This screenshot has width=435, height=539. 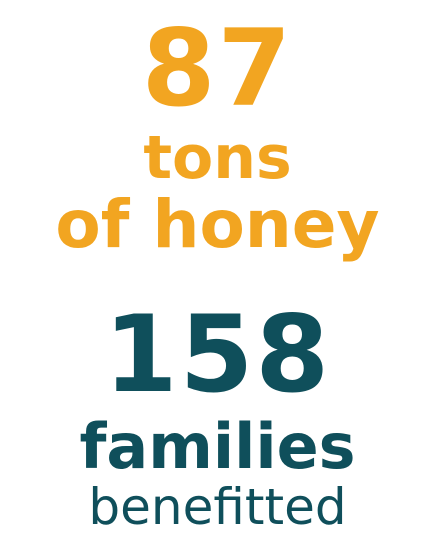 What do you see at coordinates (217, 507) in the screenshot?
I see `families-description: benefitted` at bounding box center [217, 507].